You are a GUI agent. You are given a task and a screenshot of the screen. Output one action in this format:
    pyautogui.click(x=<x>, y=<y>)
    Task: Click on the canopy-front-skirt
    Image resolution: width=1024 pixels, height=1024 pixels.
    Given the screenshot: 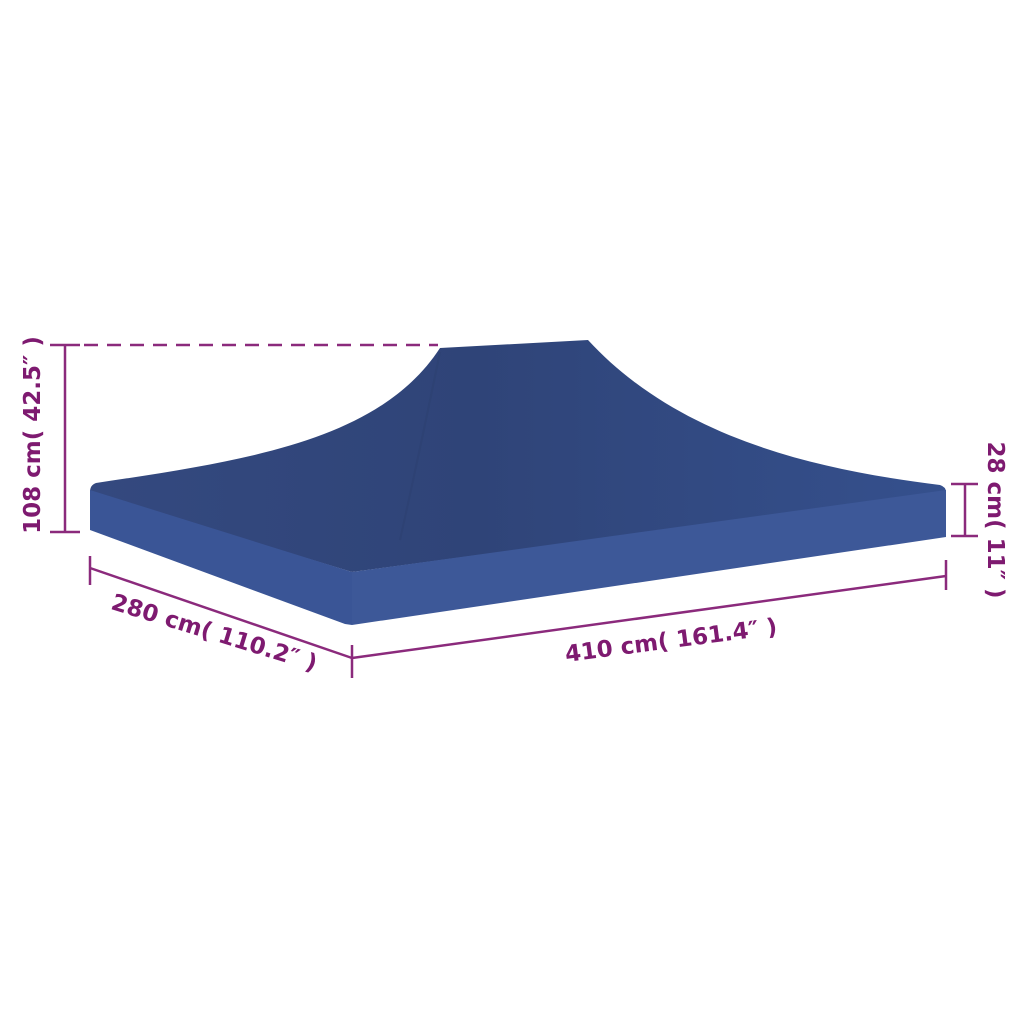 What is the action you would take?
    pyautogui.click(x=649, y=557)
    